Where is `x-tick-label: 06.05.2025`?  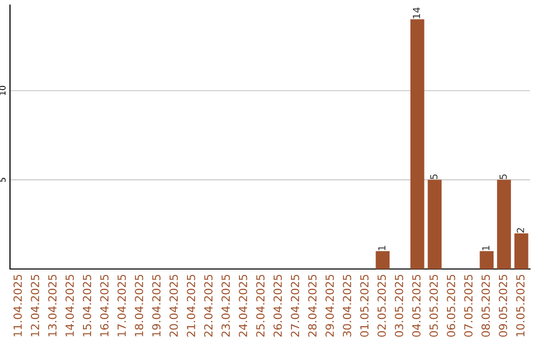
x-tick-label: 06.05.2025 is located at coordinates (451, 305).